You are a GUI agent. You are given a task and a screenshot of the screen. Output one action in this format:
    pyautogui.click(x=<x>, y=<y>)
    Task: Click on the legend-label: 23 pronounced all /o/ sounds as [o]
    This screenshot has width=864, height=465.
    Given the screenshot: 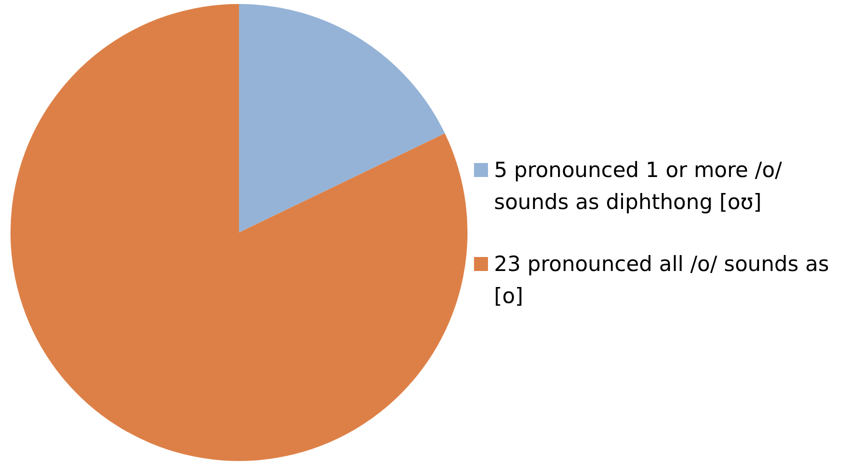 What is the action you would take?
    pyautogui.click(x=662, y=280)
    